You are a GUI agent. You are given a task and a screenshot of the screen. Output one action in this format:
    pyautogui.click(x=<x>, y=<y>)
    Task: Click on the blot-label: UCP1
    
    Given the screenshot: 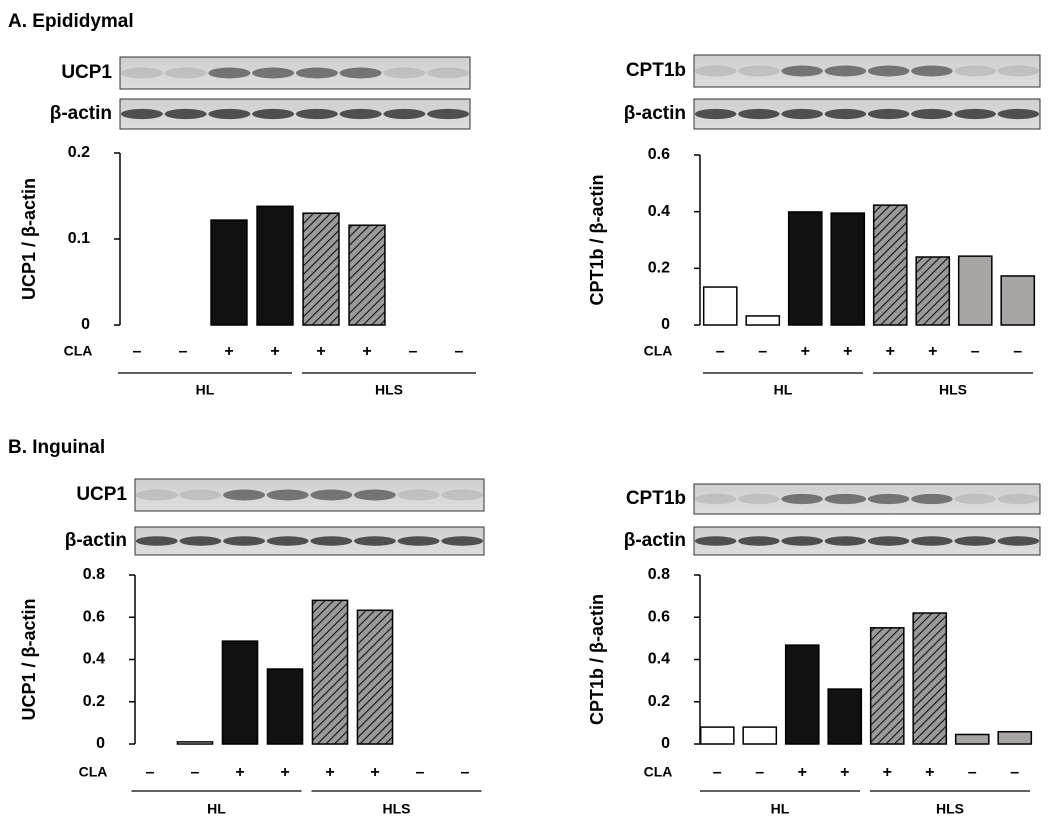 What is the action you would take?
    pyautogui.click(x=101, y=494)
    